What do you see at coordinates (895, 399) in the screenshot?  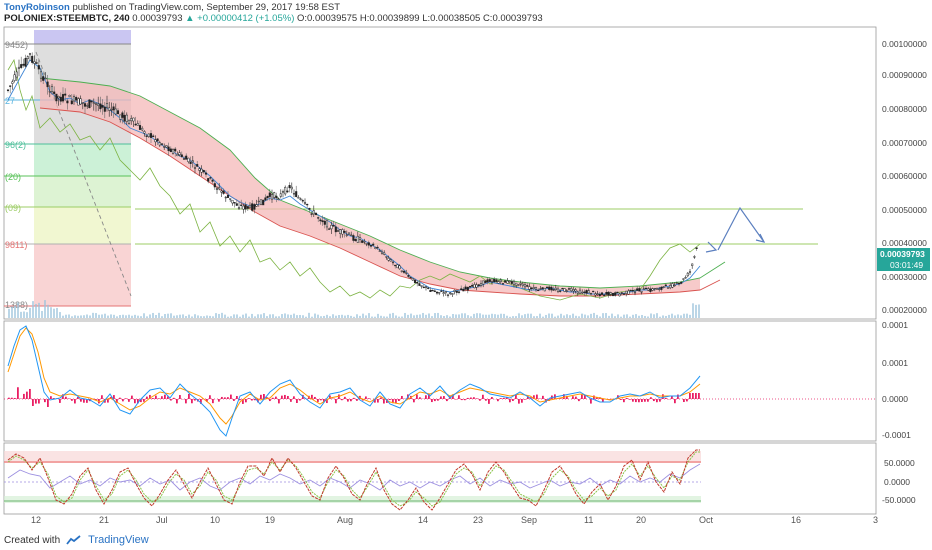 I see `macd-tick: 0.0000` at bounding box center [895, 399].